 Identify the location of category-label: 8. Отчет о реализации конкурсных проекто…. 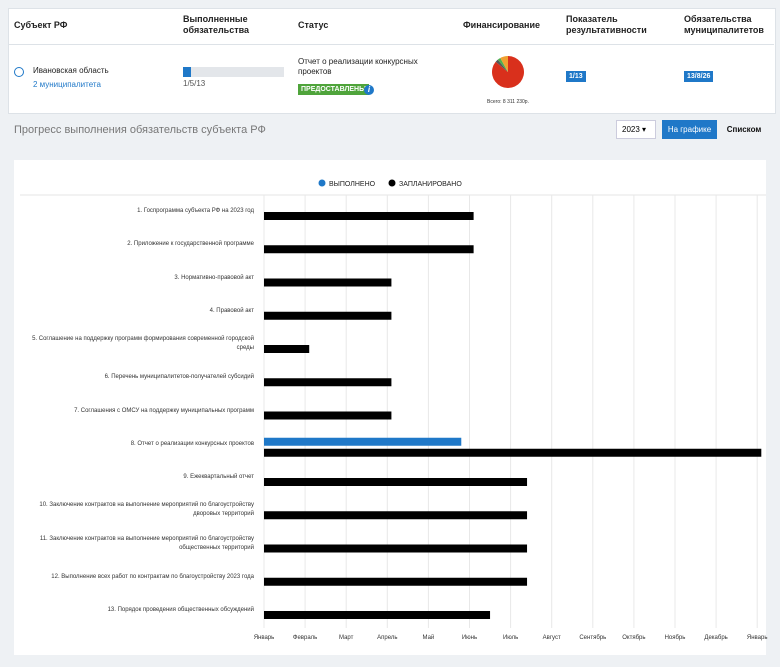
(192, 443).